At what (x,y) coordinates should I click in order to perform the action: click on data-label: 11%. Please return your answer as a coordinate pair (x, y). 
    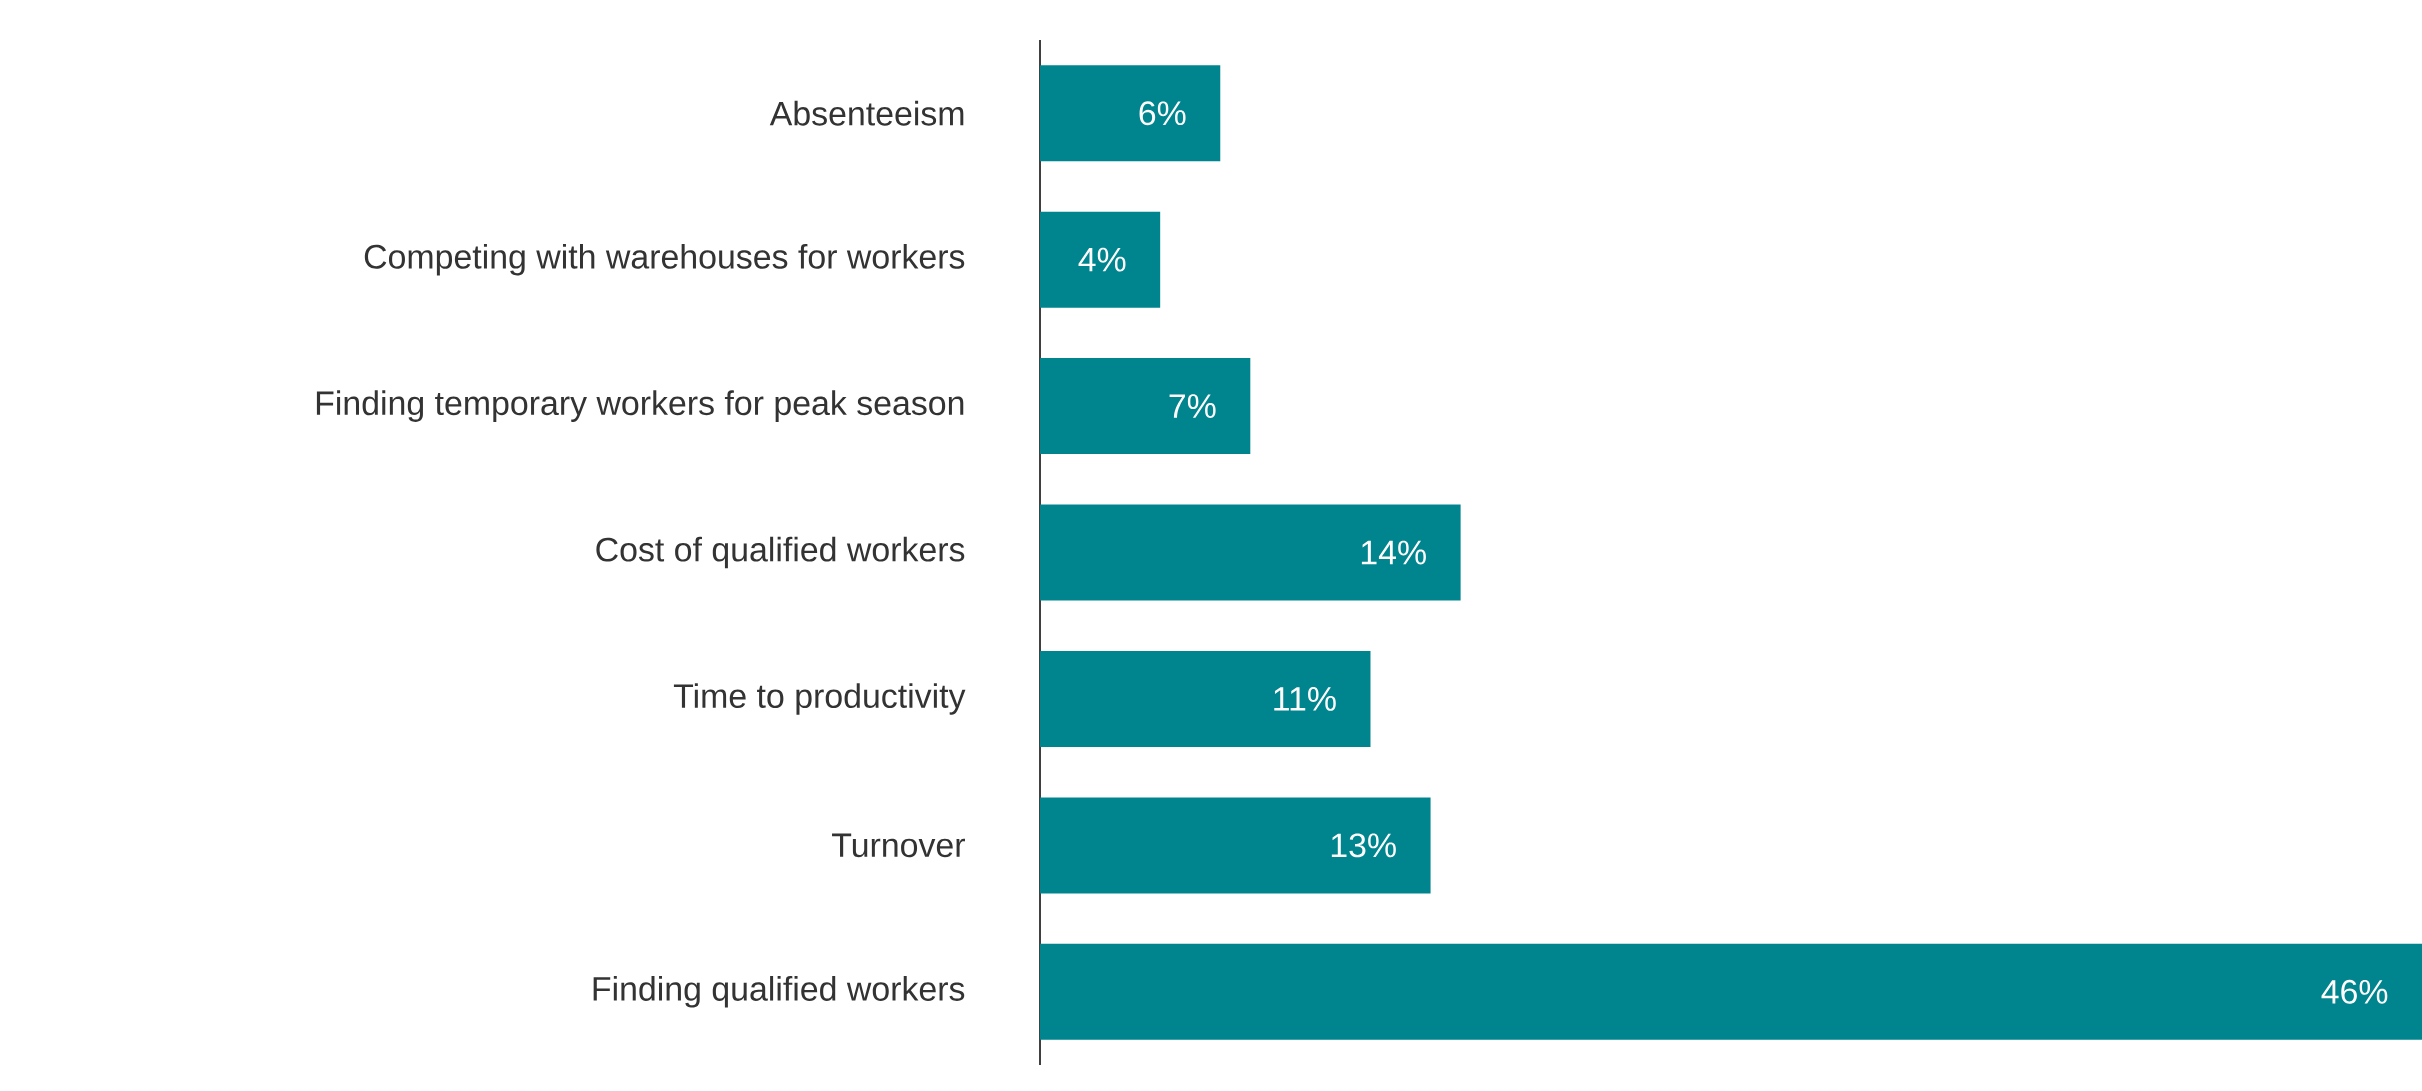
    Looking at the image, I should click on (1305, 699).